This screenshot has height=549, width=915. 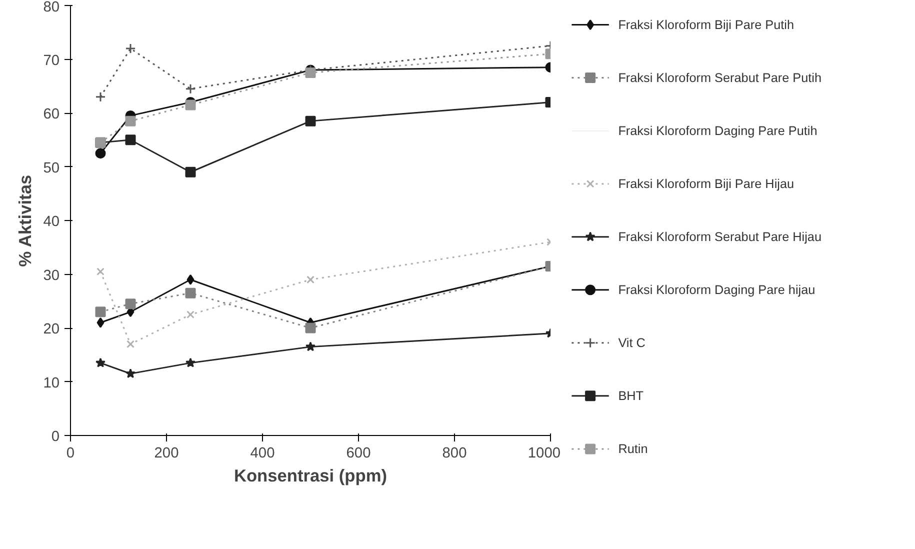 What do you see at coordinates (51, 8) in the screenshot?
I see `y-tick-label: 80` at bounding box center [51, 8].